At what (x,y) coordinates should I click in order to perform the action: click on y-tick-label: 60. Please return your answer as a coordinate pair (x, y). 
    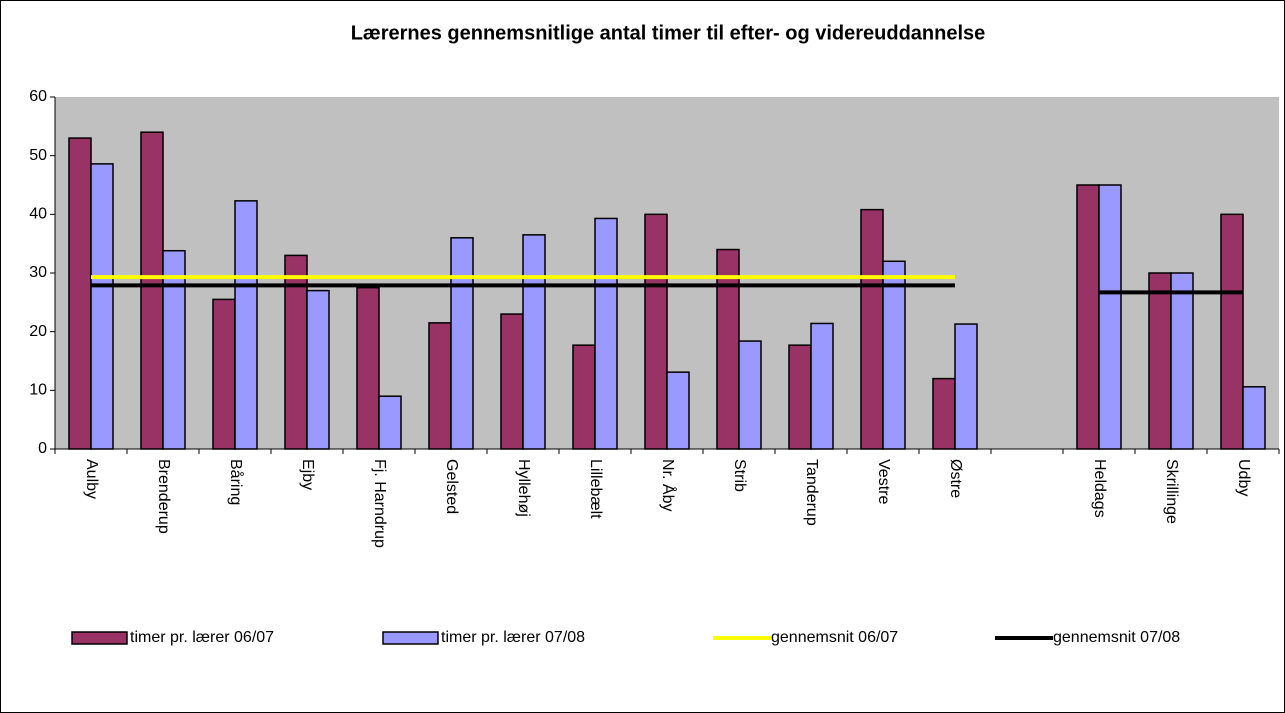
    Looking at the image, I should click on (38, 96).